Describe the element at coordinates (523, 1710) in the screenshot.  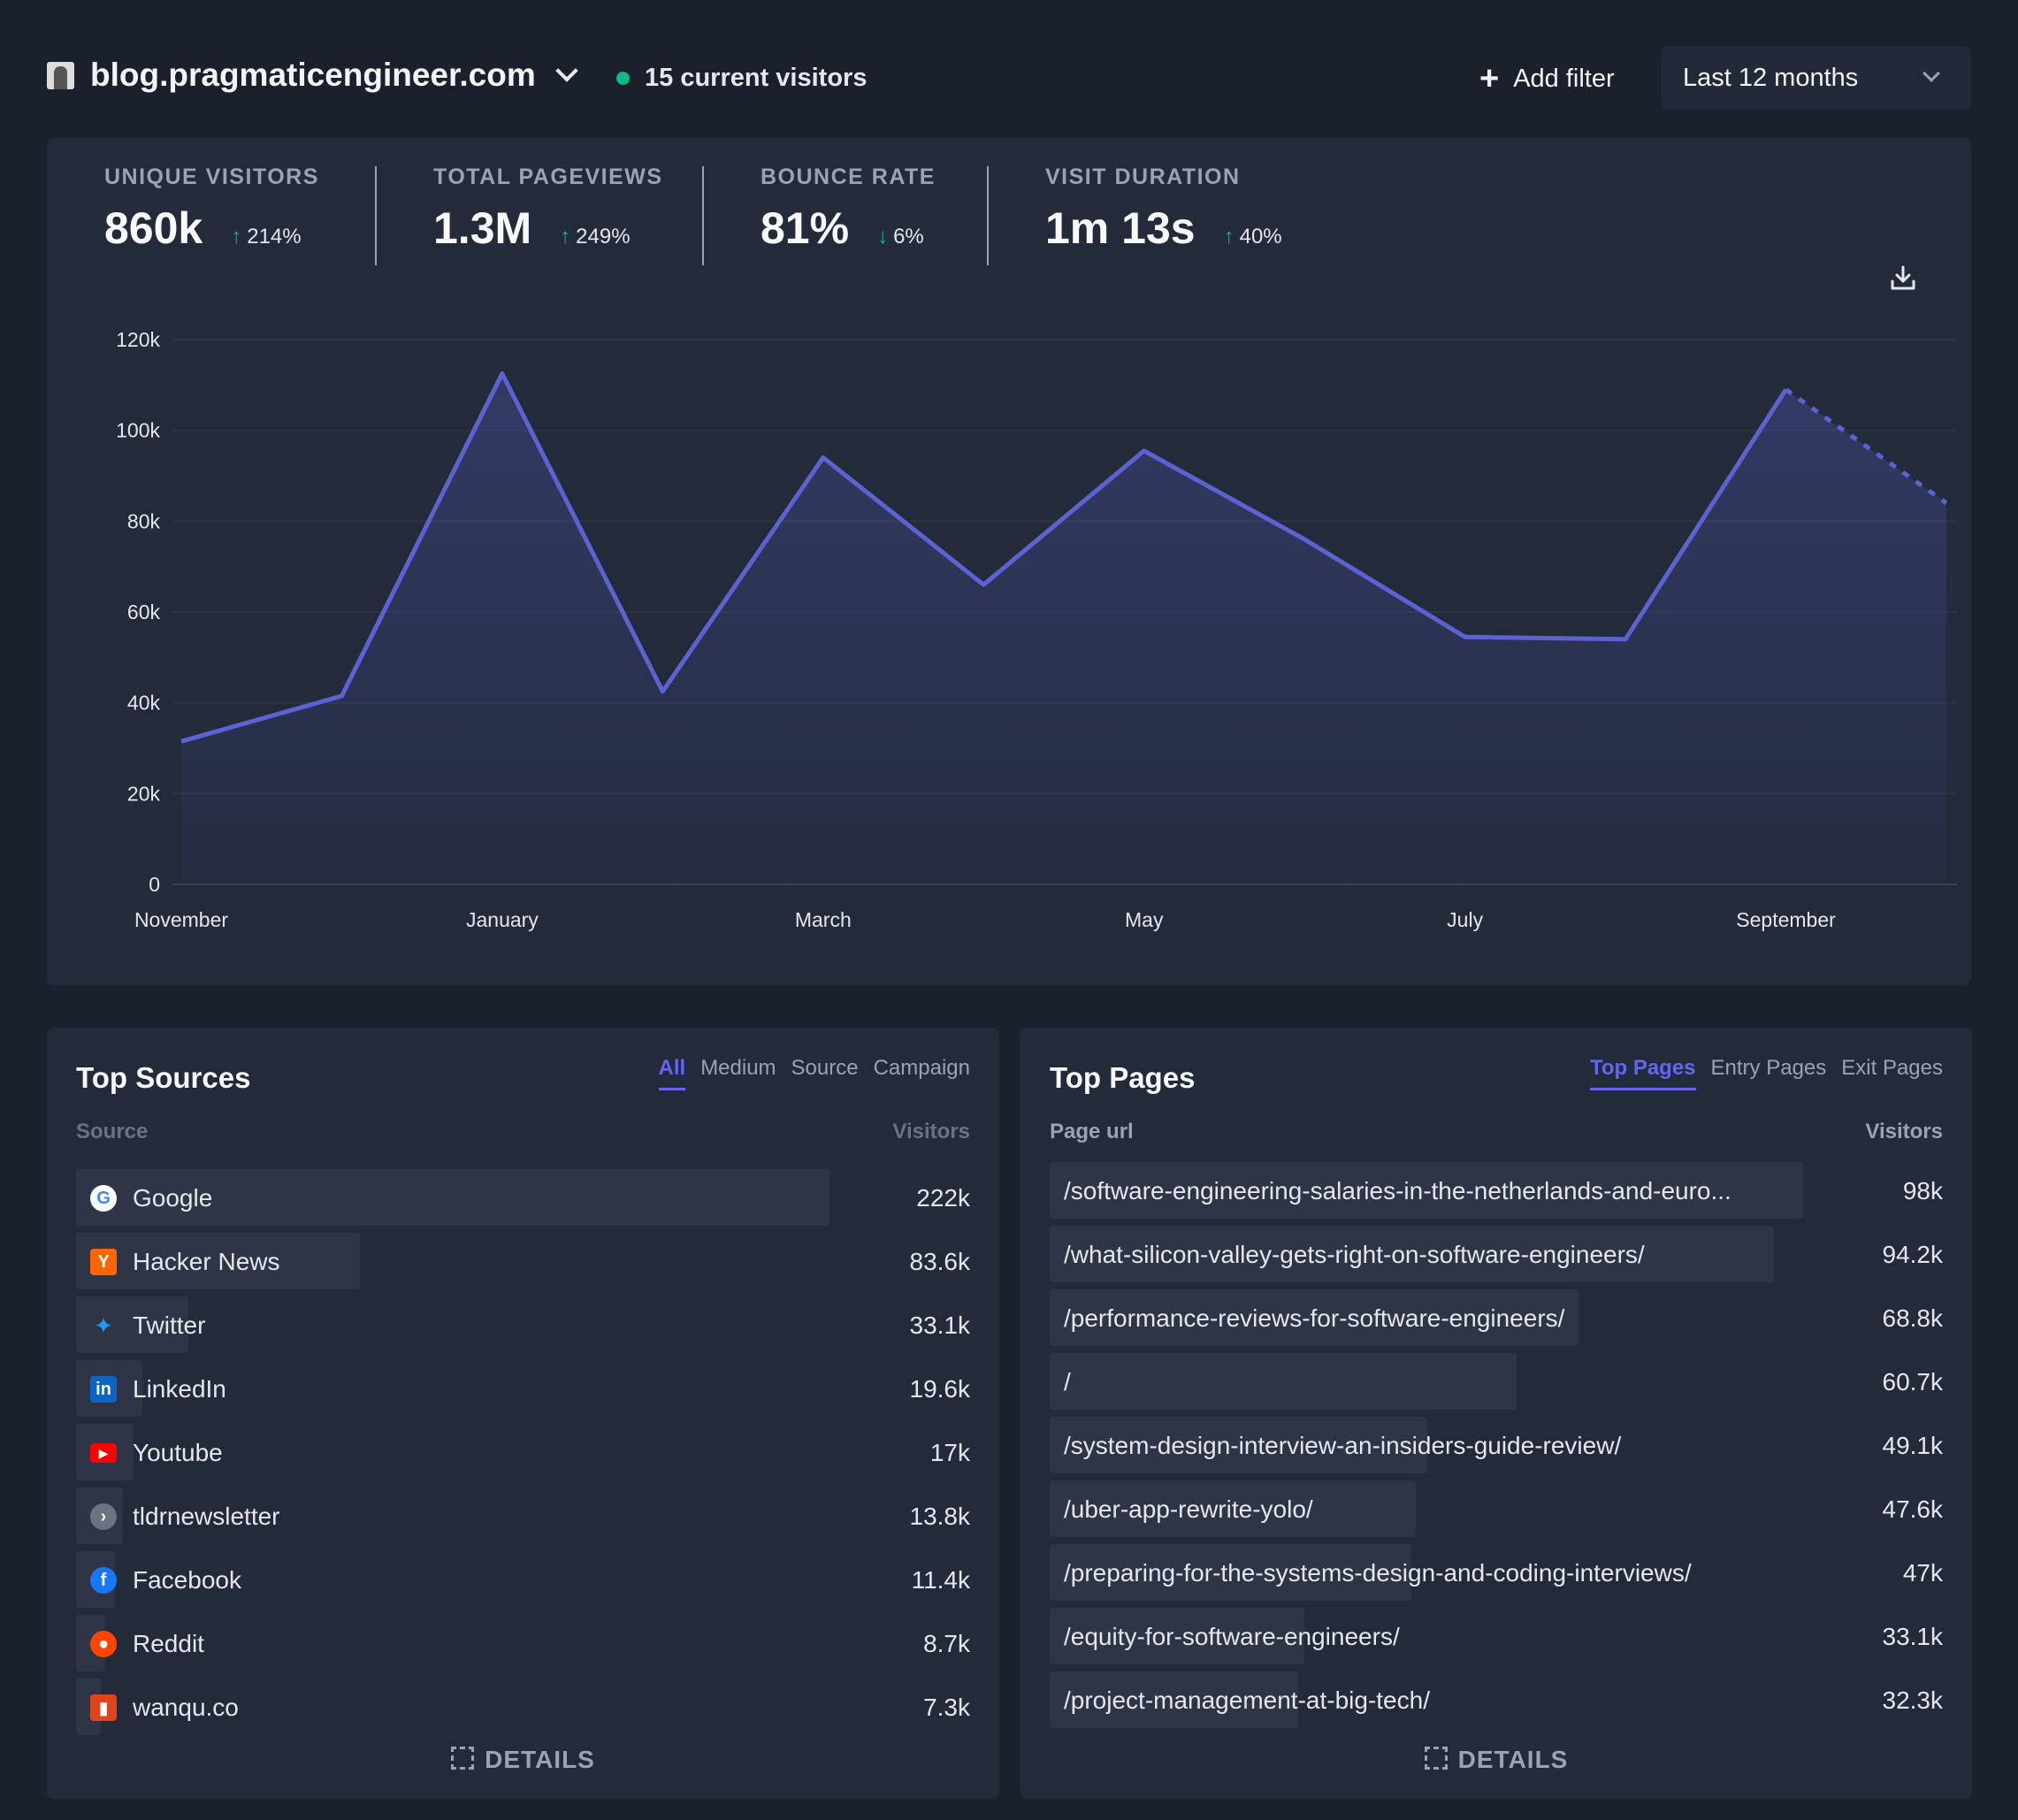
I see `source-row: ▮ wanqu.co 7.3k` at that location.